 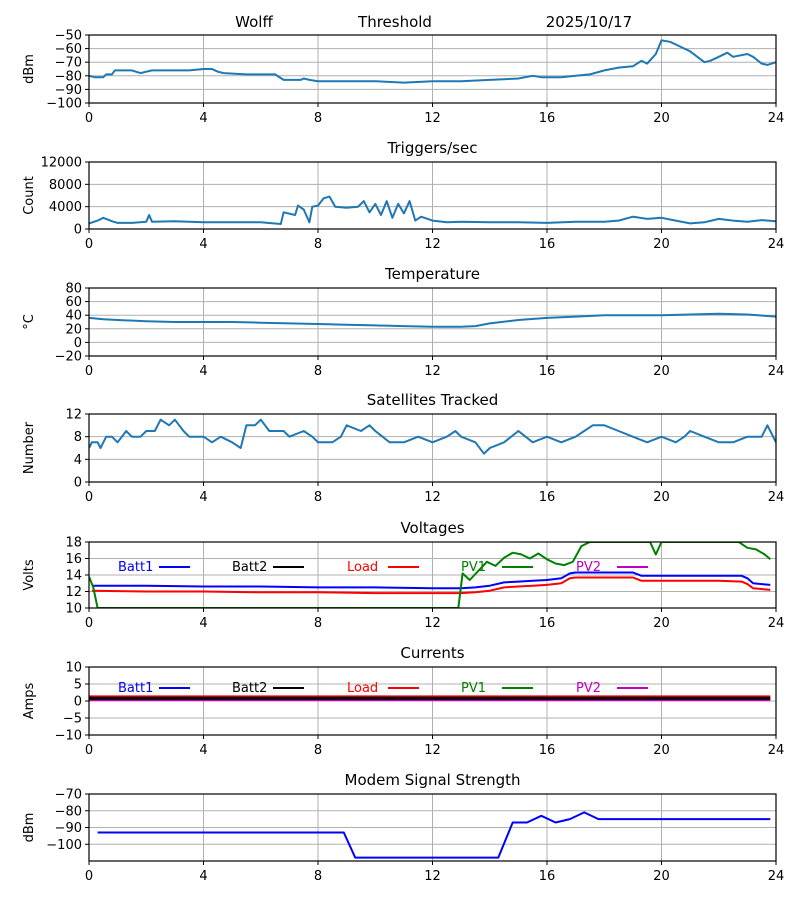 What do you see at coordinates (432, 274) in the screenshot?
I see `panel-title: Temperature` at bounding box center [432, 274].